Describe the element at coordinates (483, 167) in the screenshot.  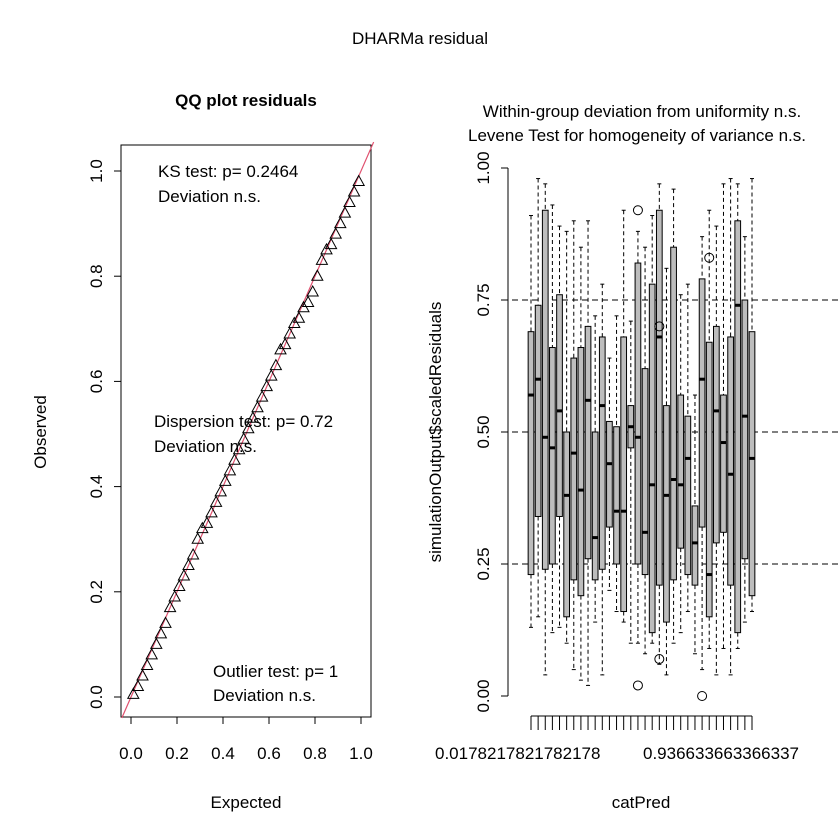
I see `box-y-tick-label: 1.00` at that location.